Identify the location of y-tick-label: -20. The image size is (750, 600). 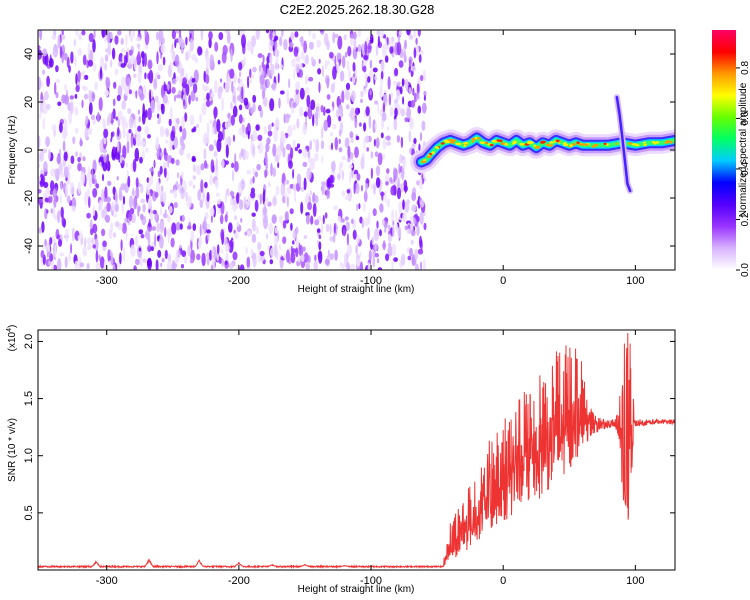
(29, 198).